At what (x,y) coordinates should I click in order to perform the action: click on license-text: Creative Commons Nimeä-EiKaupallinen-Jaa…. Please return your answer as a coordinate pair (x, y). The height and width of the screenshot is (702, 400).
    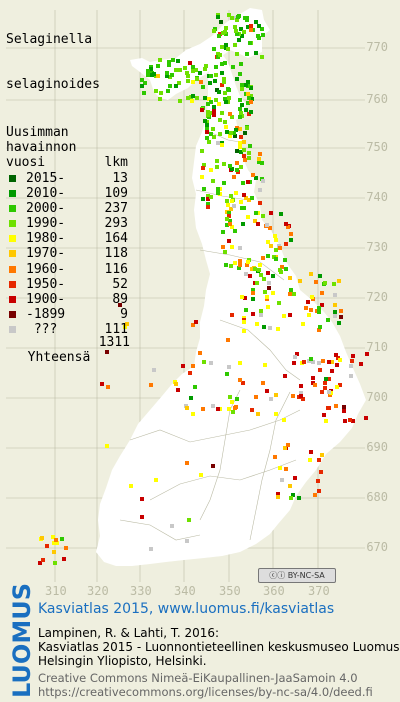
    Looking at the image, I should click on (205, 685).